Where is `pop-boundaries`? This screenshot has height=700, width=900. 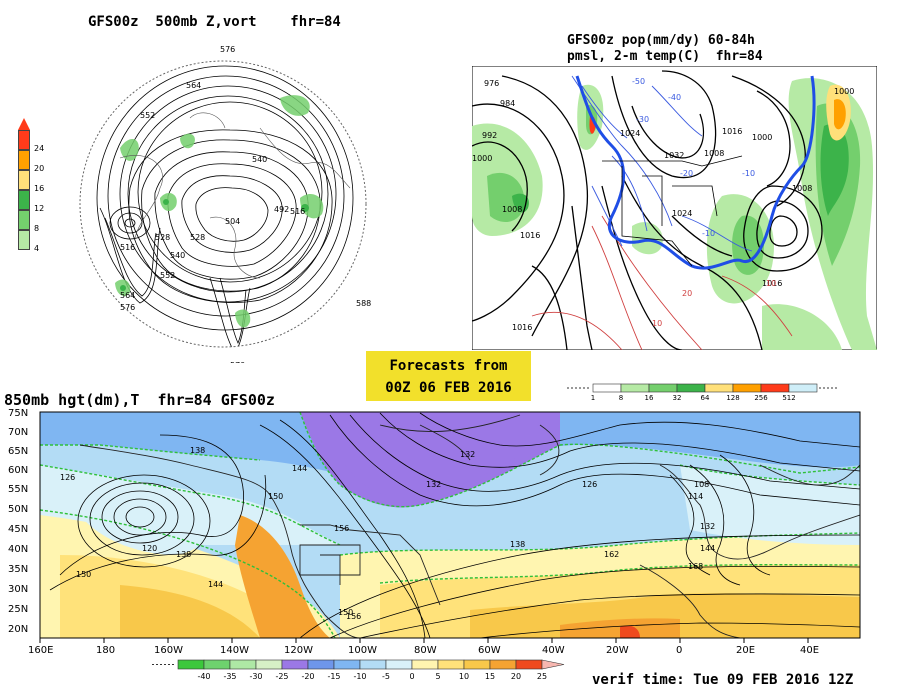 pop-boundaries is located at coordinates (672, 211).